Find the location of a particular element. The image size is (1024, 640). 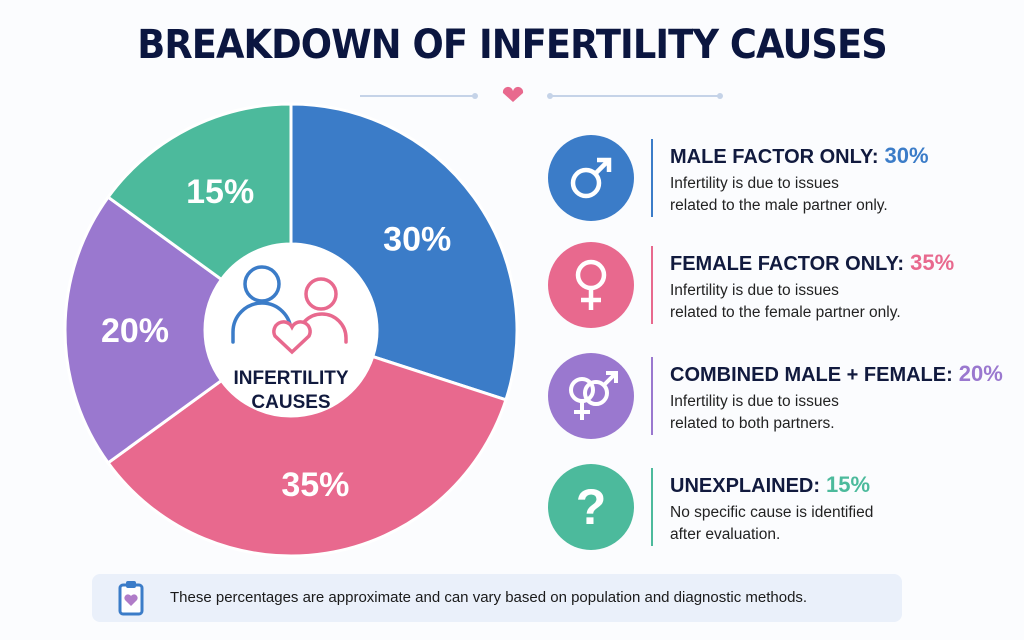

legend-description-line2: after evaluation. is located at coordinates (725, 534).